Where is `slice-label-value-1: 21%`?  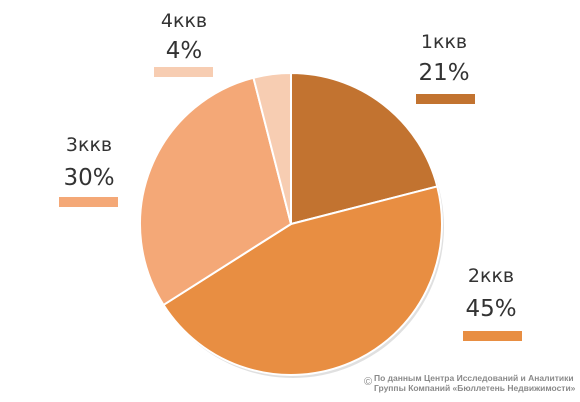
slice-label-value-1: 21% is located at coordinates (443, 73).